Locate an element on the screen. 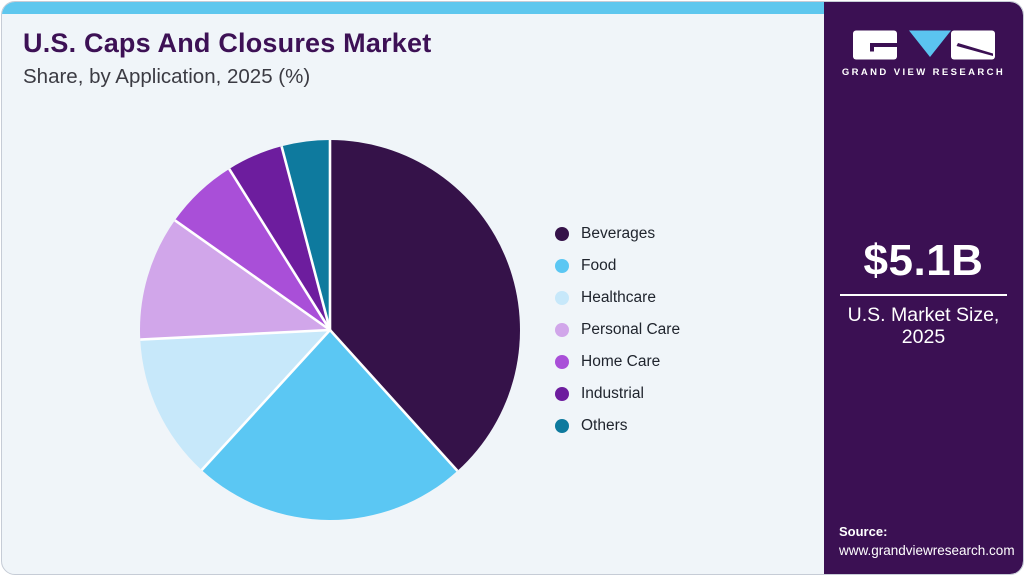 The width and height of the screenshot is (1025, 576). legend-item-beverages: Beverages is located at coordinates (617, 233).